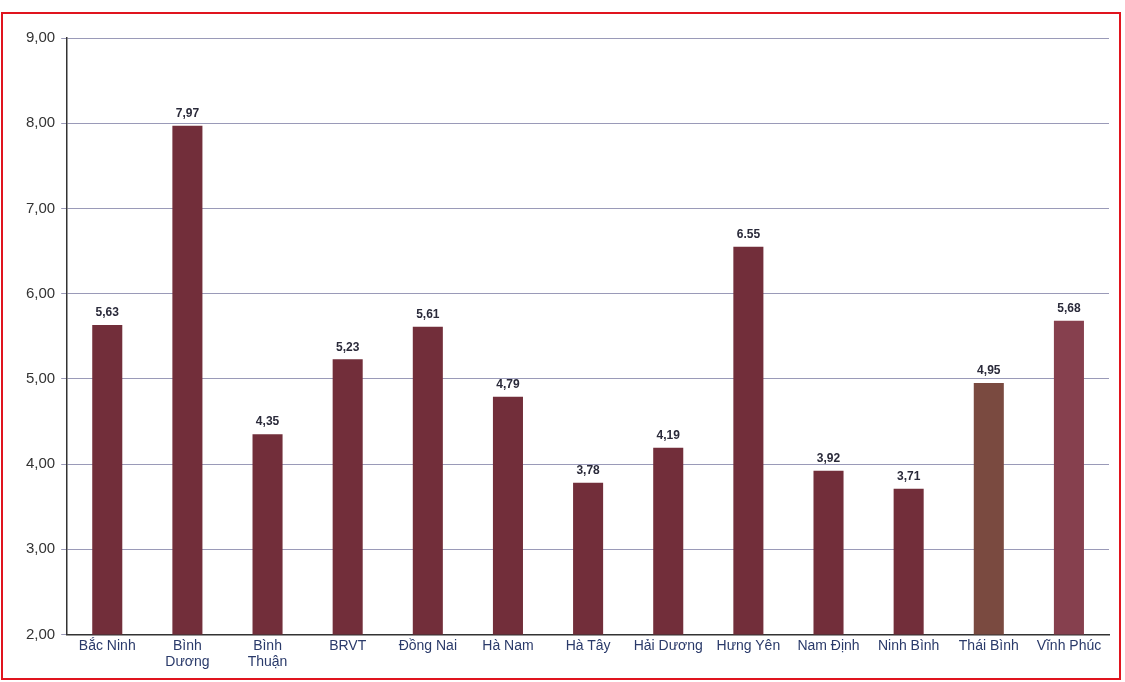  I want to click on data-label: 4,19, so click(668, 435).